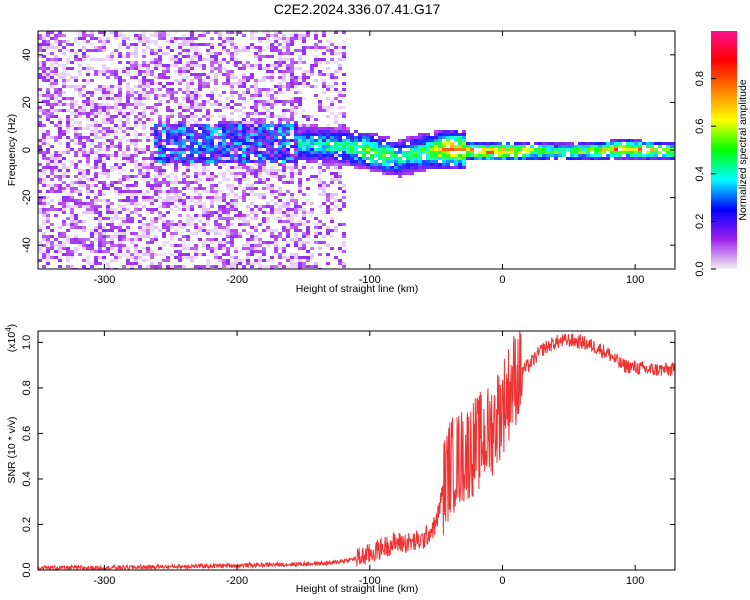  Describe the element at coordinates (700, 268) in the screenshot. I see `colorbar-tick-label: 0.0` at that location.